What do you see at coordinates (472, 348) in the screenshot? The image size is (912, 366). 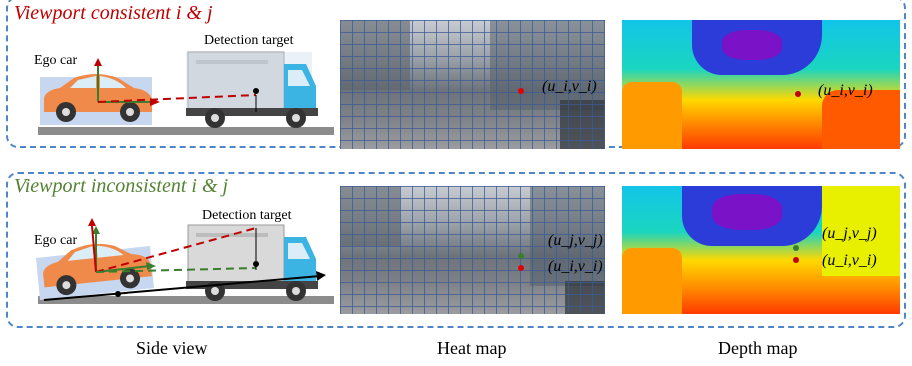 I see `caption-heat-map: Heat map` at bounding box center [472, 348].